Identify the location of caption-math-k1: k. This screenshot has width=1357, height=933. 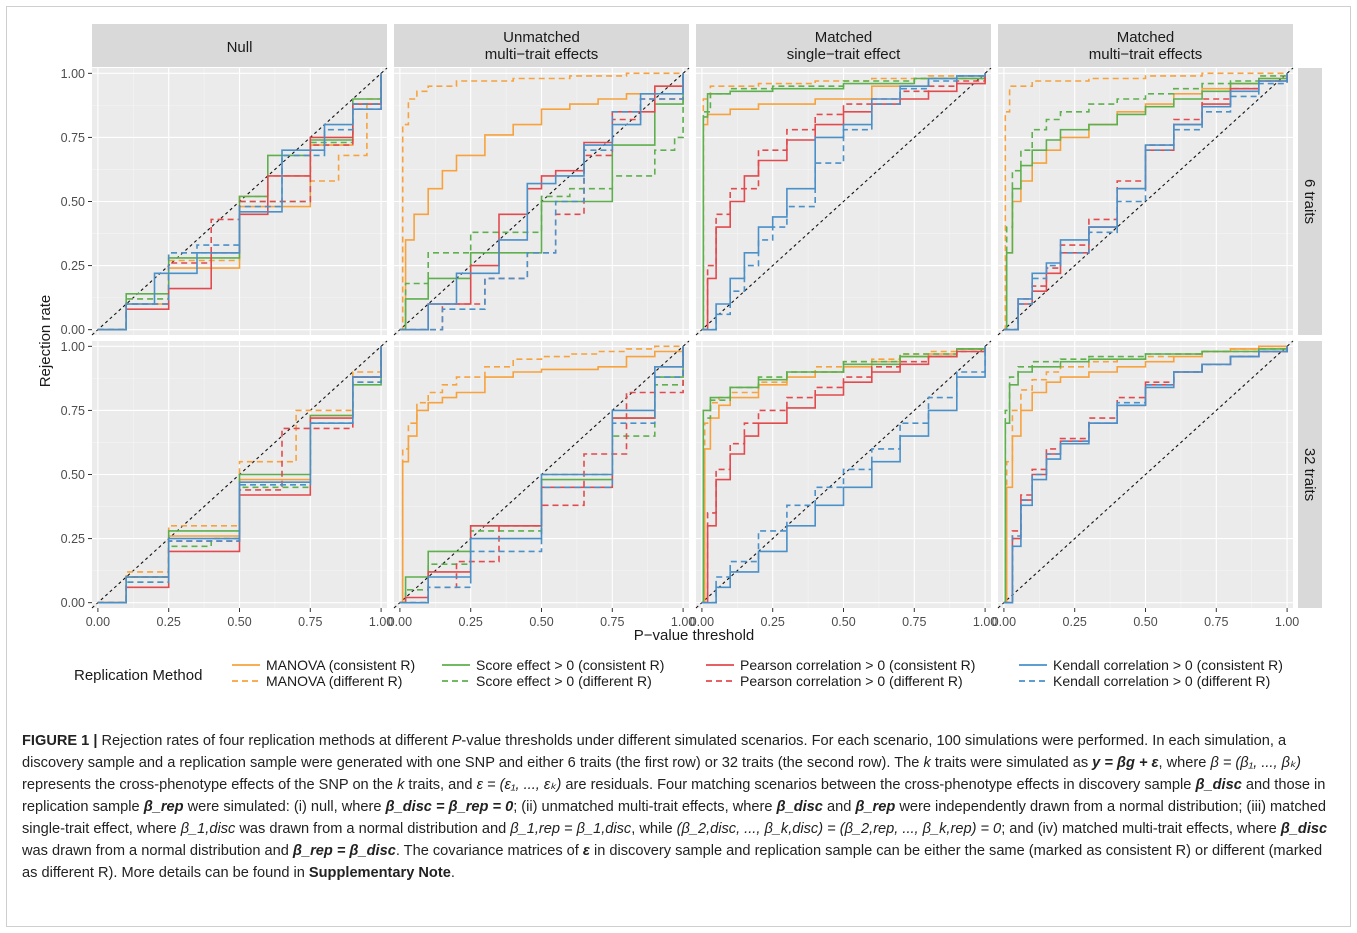
(927, 763).